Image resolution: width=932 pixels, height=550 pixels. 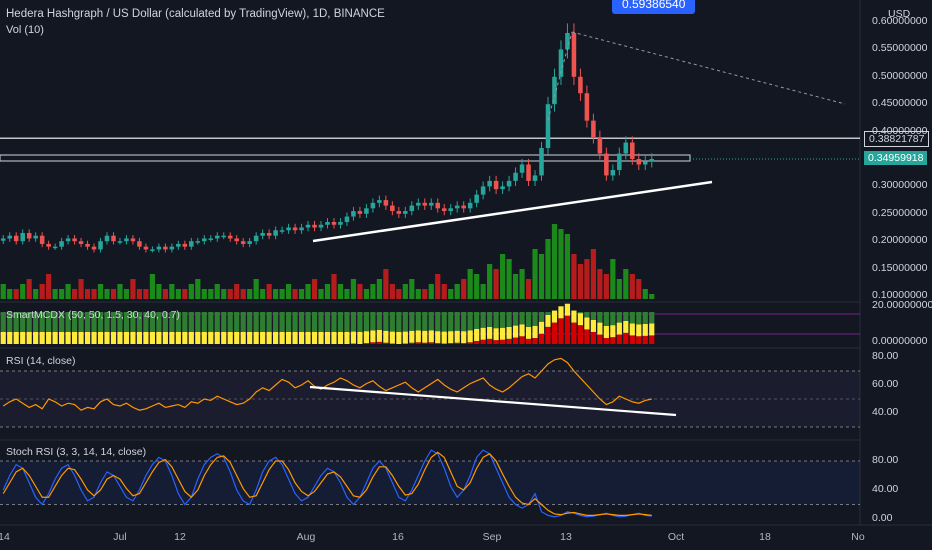 I want to click on rsi-line, so click(x=327, y=384).